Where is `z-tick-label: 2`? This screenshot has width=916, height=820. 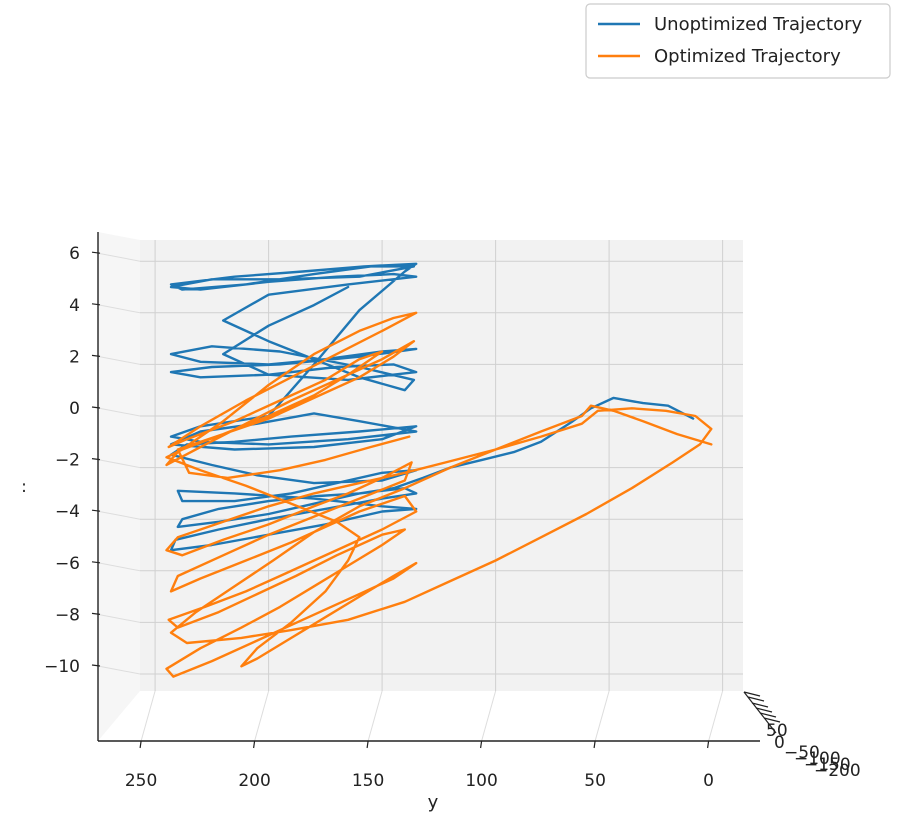 z-tick-label: 2 is located at coordinates (74, 357).